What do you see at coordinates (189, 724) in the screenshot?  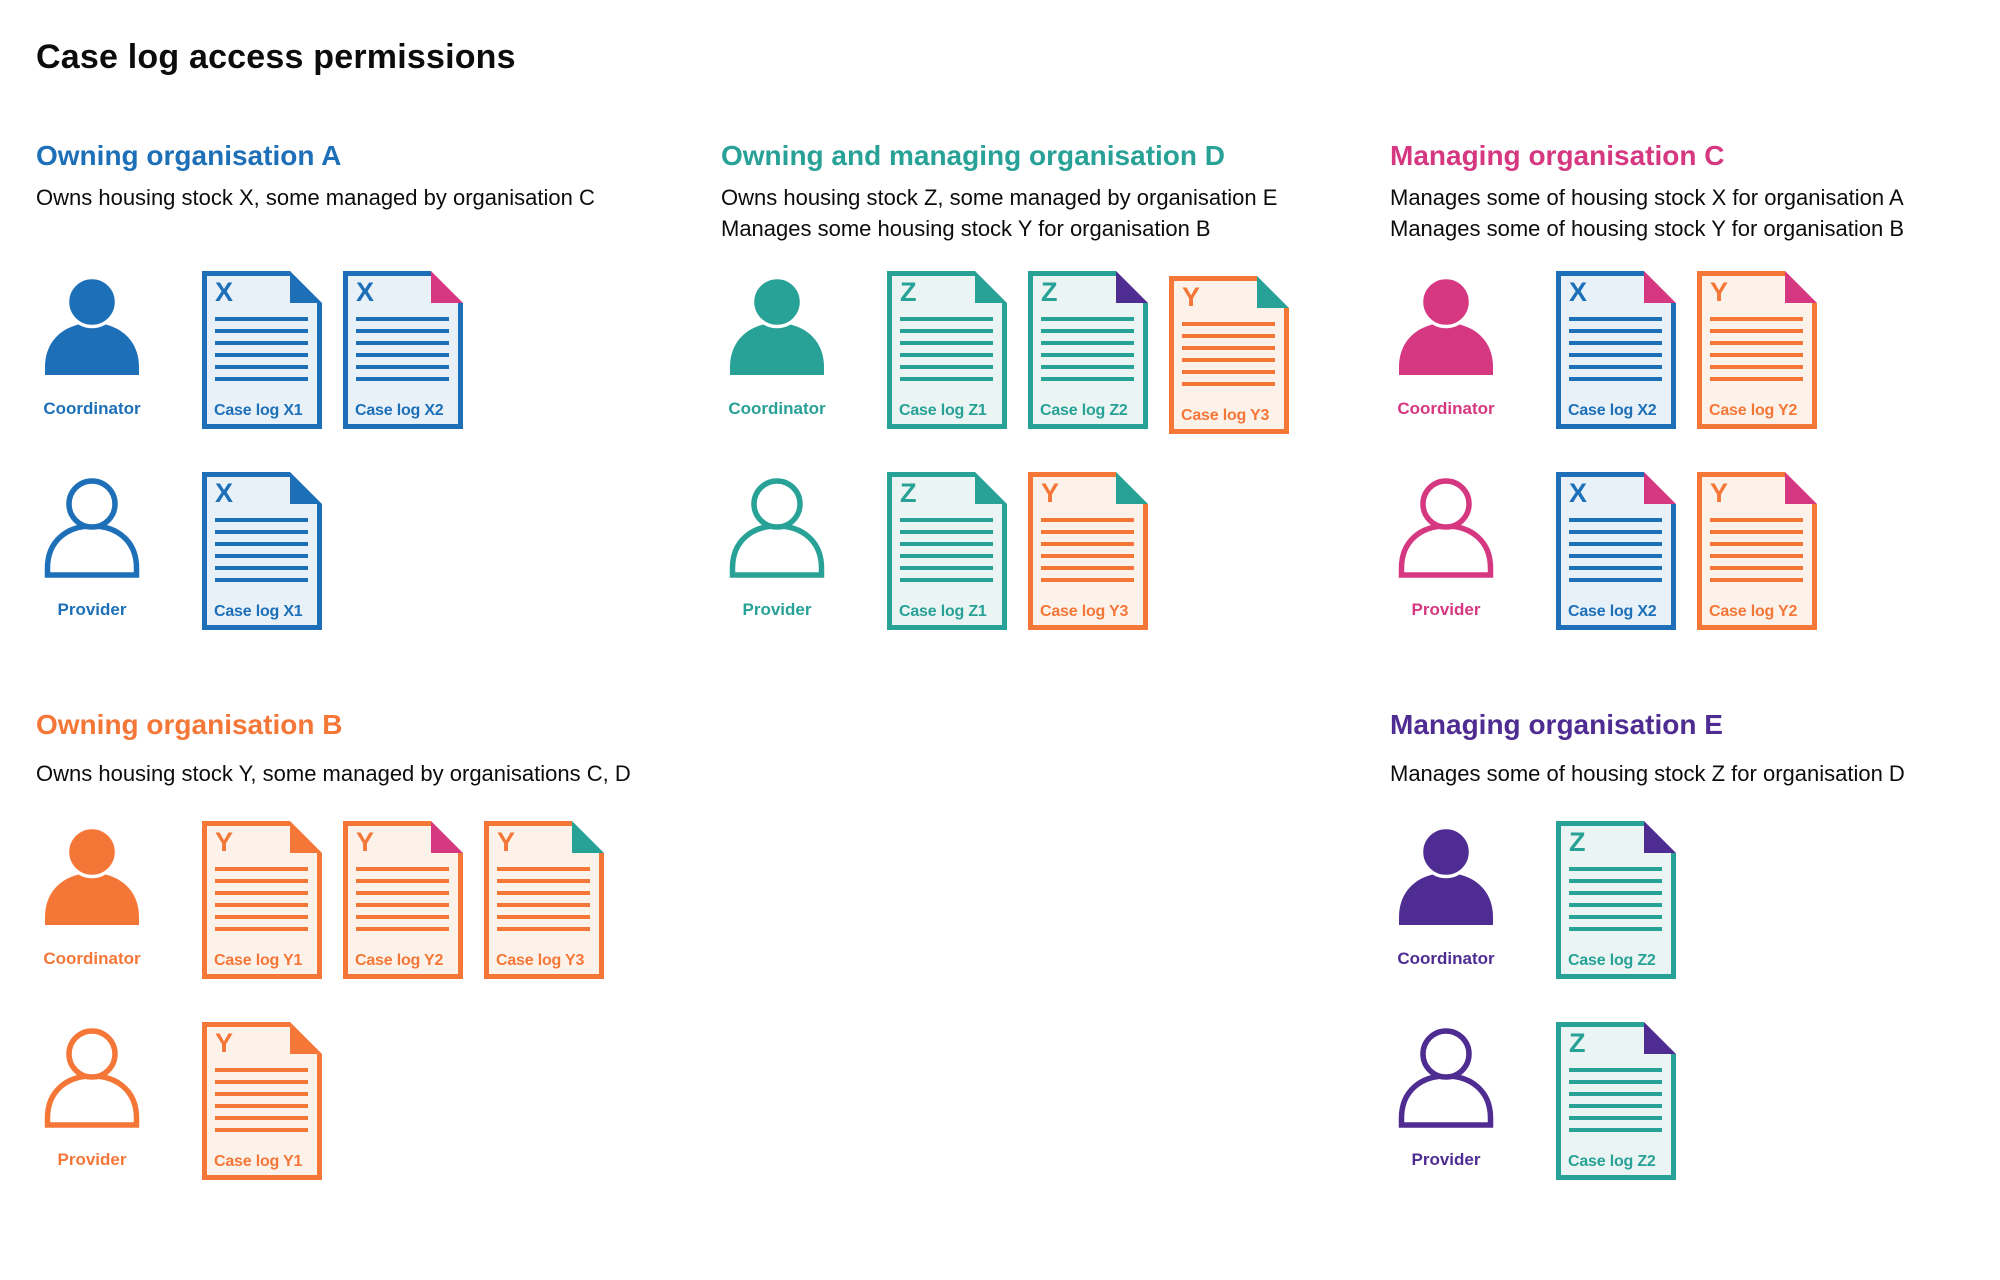 I see `section-heading: Owning organisation B` at bounding box center [189, 724].